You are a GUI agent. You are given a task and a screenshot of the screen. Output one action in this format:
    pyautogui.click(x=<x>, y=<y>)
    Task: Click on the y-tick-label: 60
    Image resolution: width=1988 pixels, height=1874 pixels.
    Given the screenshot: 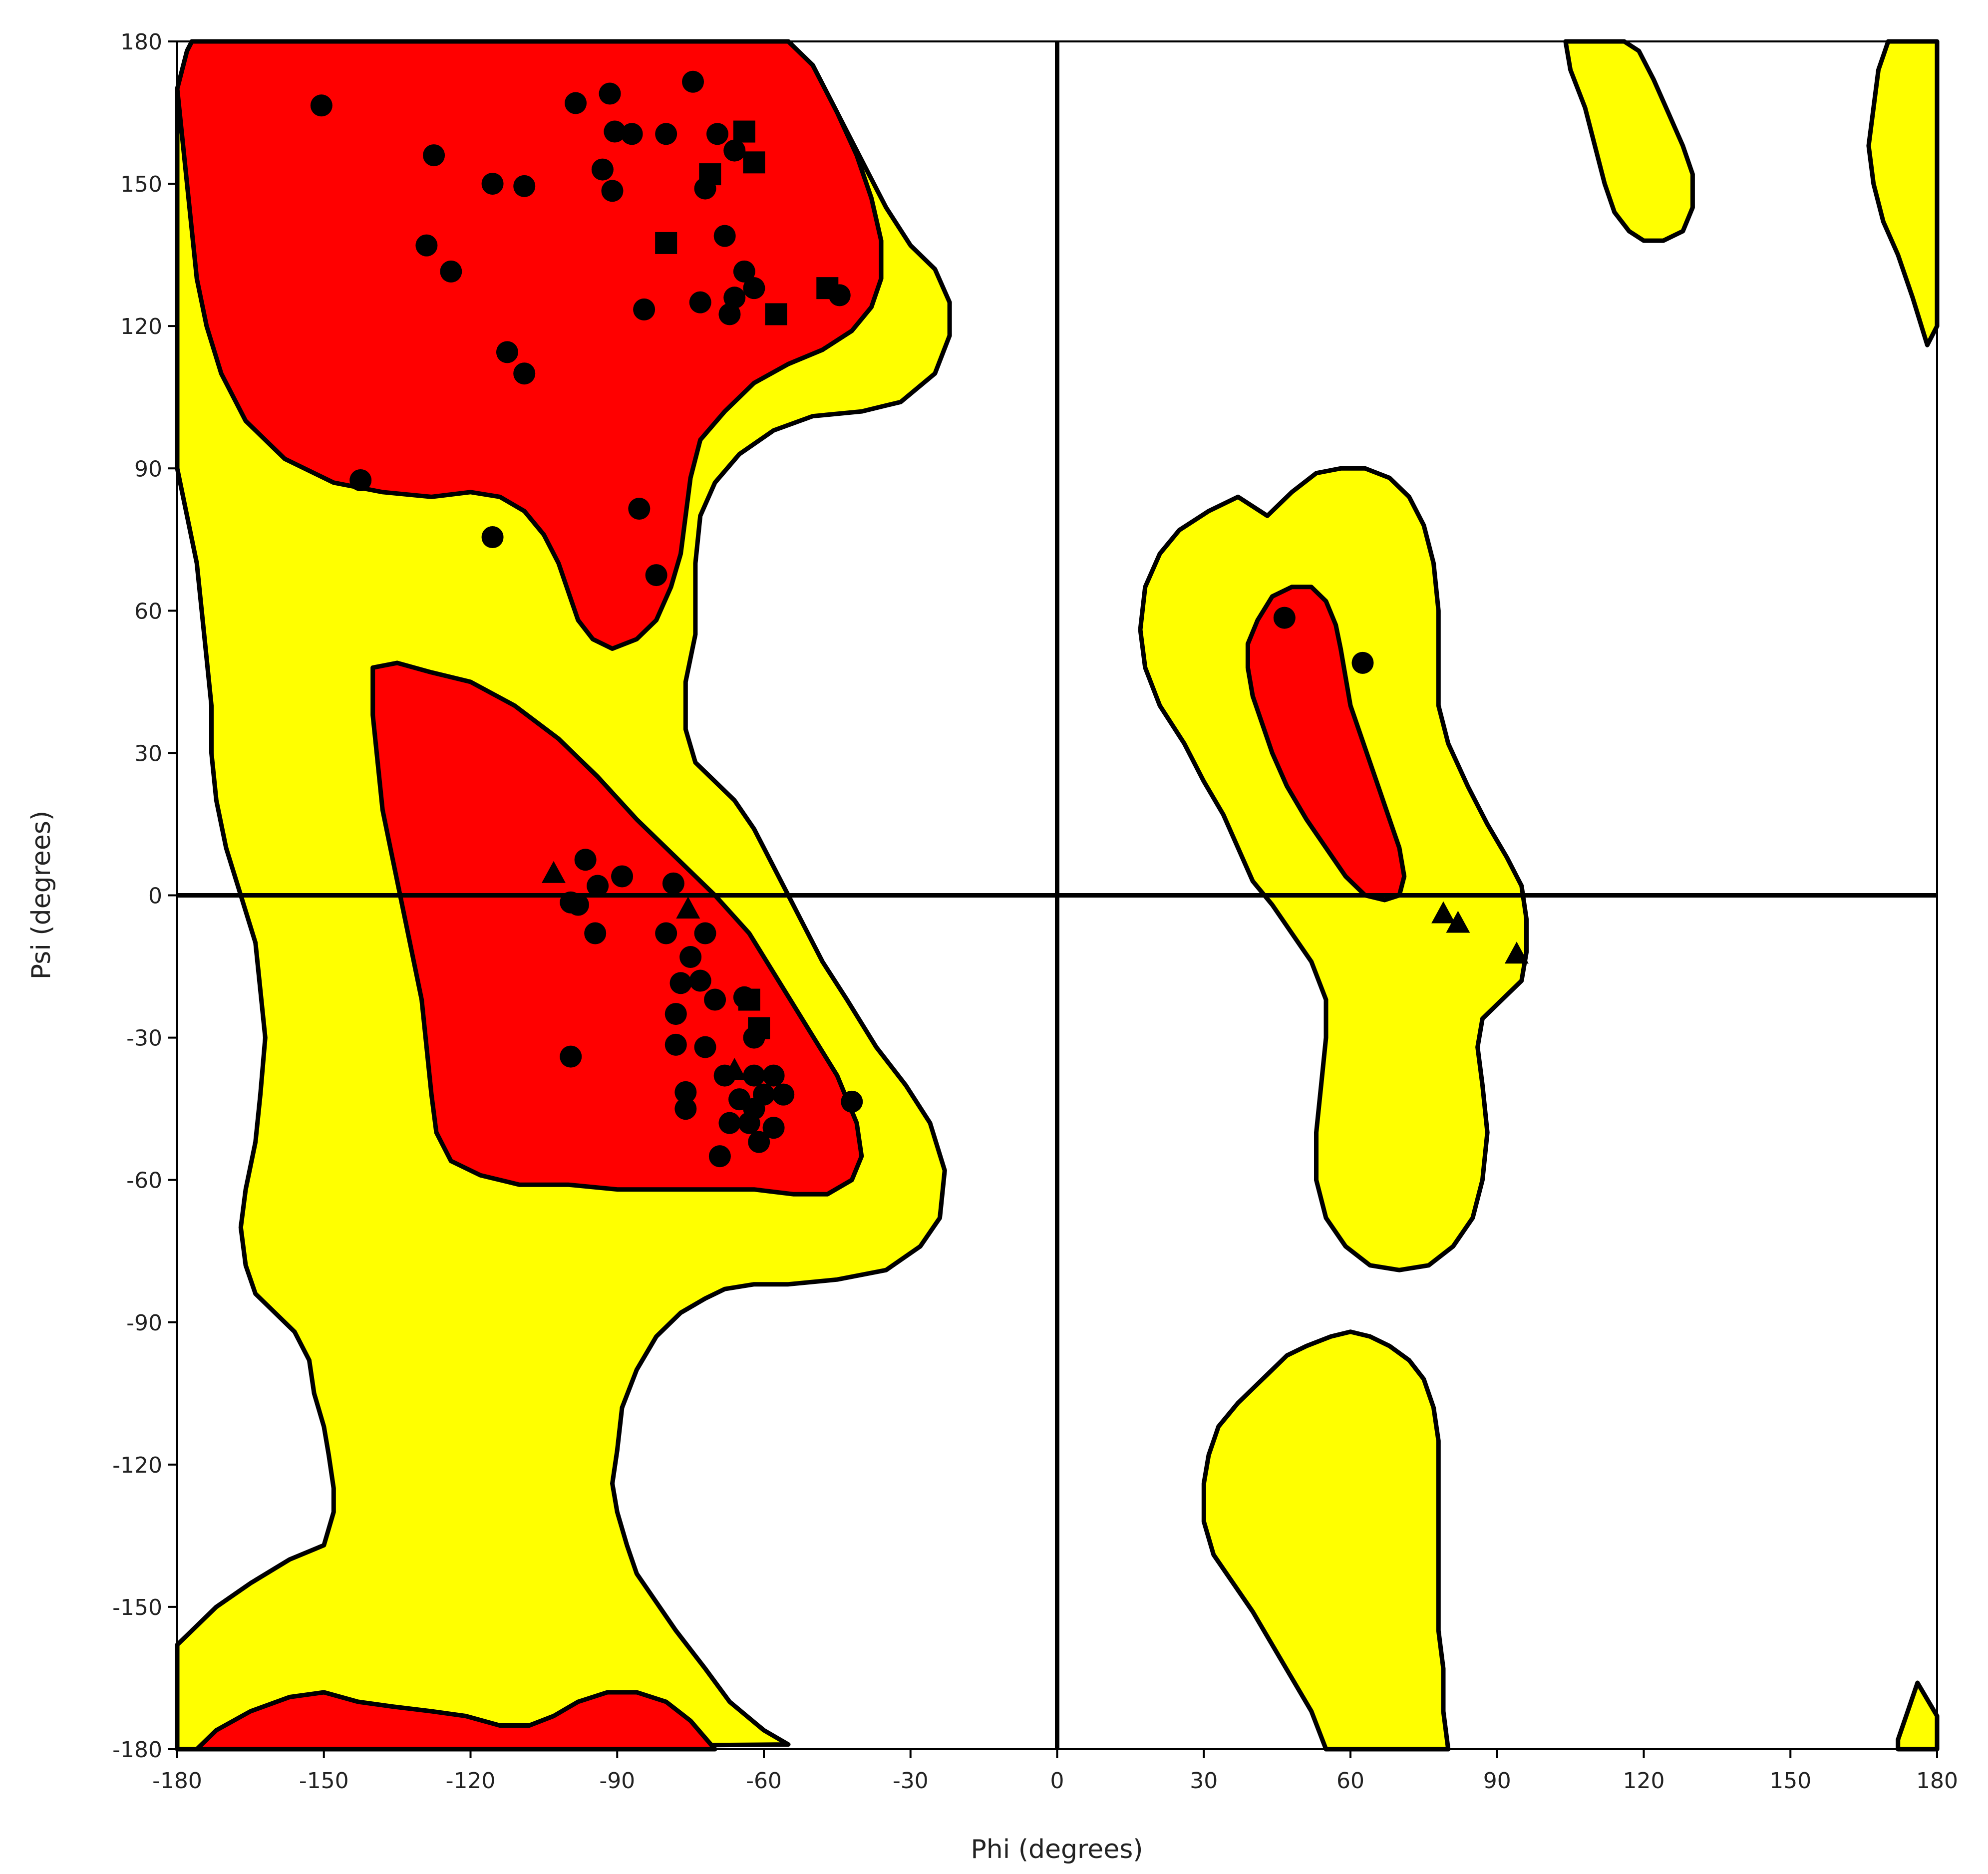 What is the action you would take?
    pyautogui.click(x=148, y=611)
    